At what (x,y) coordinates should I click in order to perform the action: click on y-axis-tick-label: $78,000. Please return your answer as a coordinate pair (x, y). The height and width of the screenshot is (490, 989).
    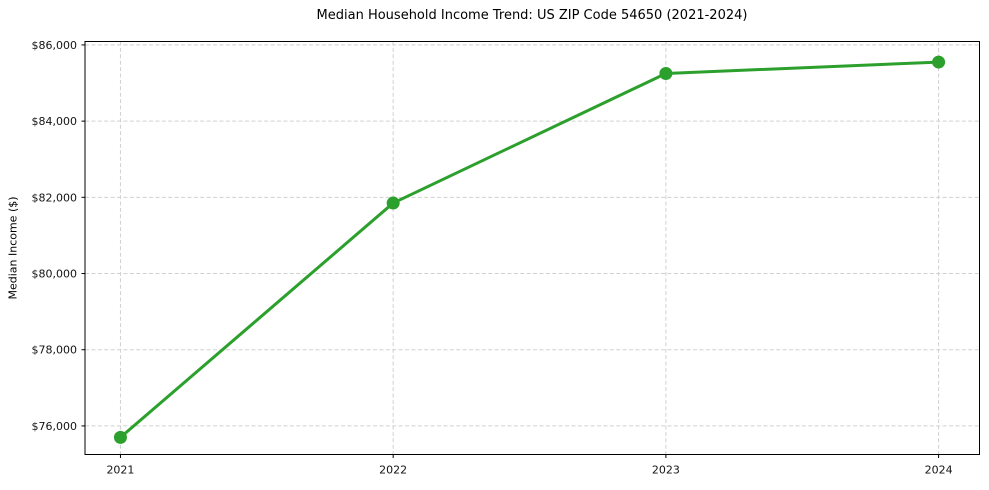
    Looking at the image, I should click on (55, 350).